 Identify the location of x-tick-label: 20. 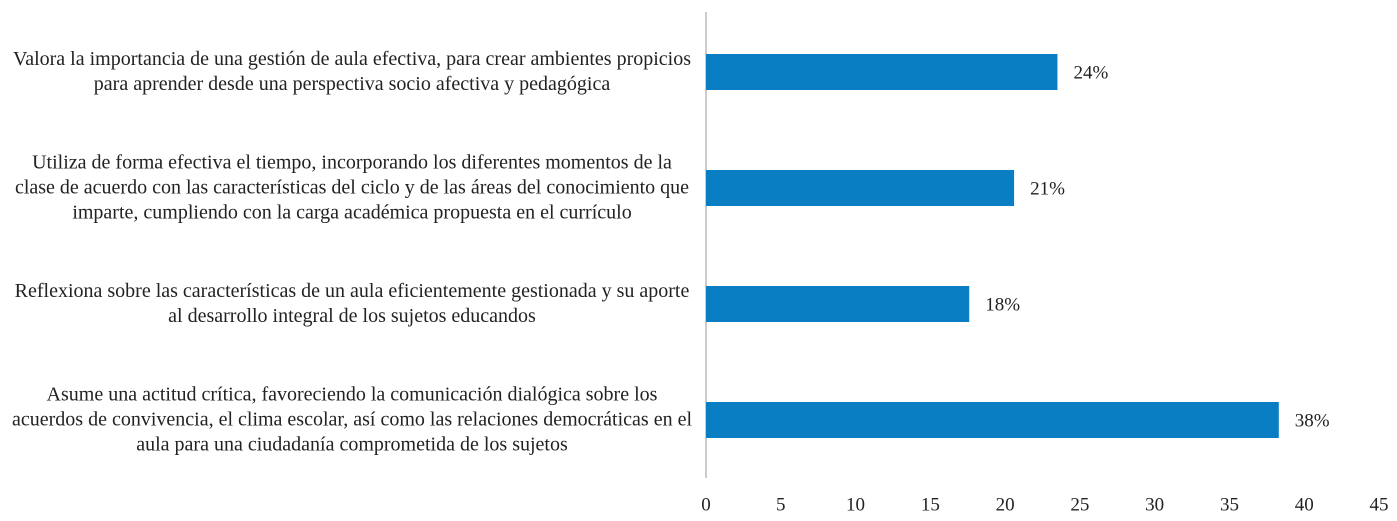
(1005, 504).